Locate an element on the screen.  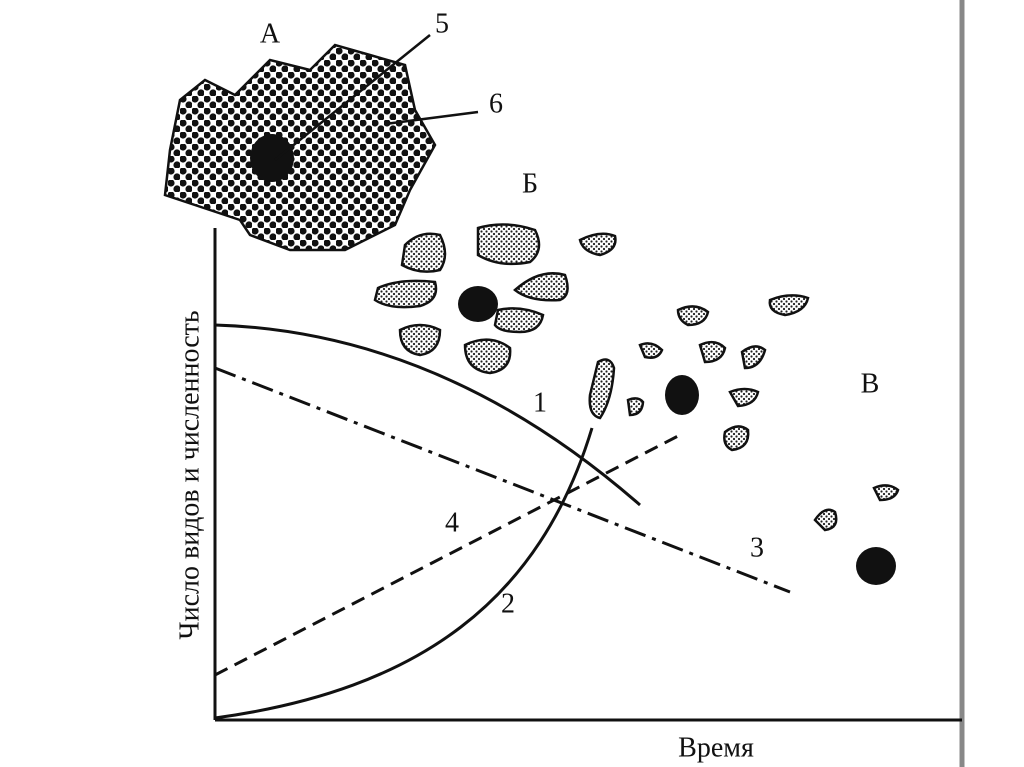
transition-patches is located at coordinates (699, 373).